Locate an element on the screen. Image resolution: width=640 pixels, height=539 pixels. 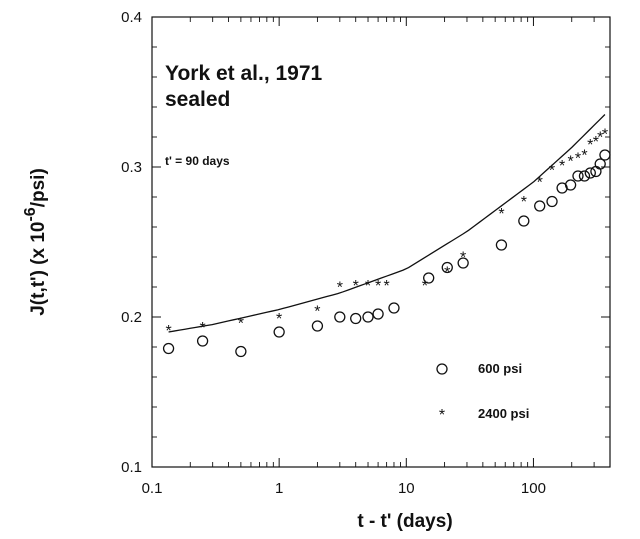
y-axis-label-end: /psi) is located at coordinates (38, 187).